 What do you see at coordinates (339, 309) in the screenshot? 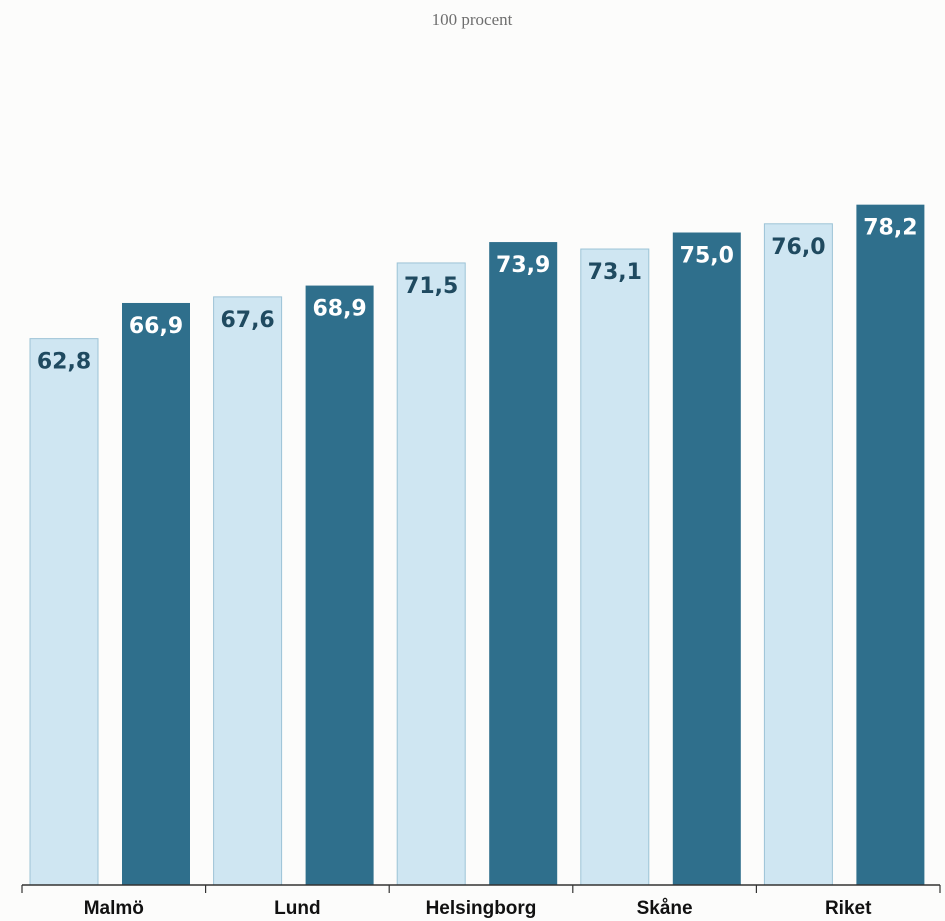
I see `value-label-lund-s2: 68,9` at bounding box center [339, 309].